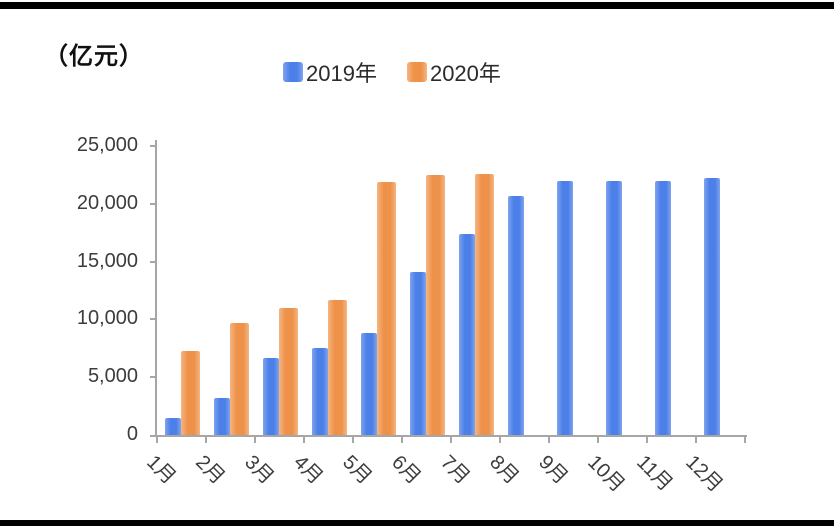 The height and width of the screenshot is (528, 834). I want to click on bar-2019年-7月, so click(467, 334).